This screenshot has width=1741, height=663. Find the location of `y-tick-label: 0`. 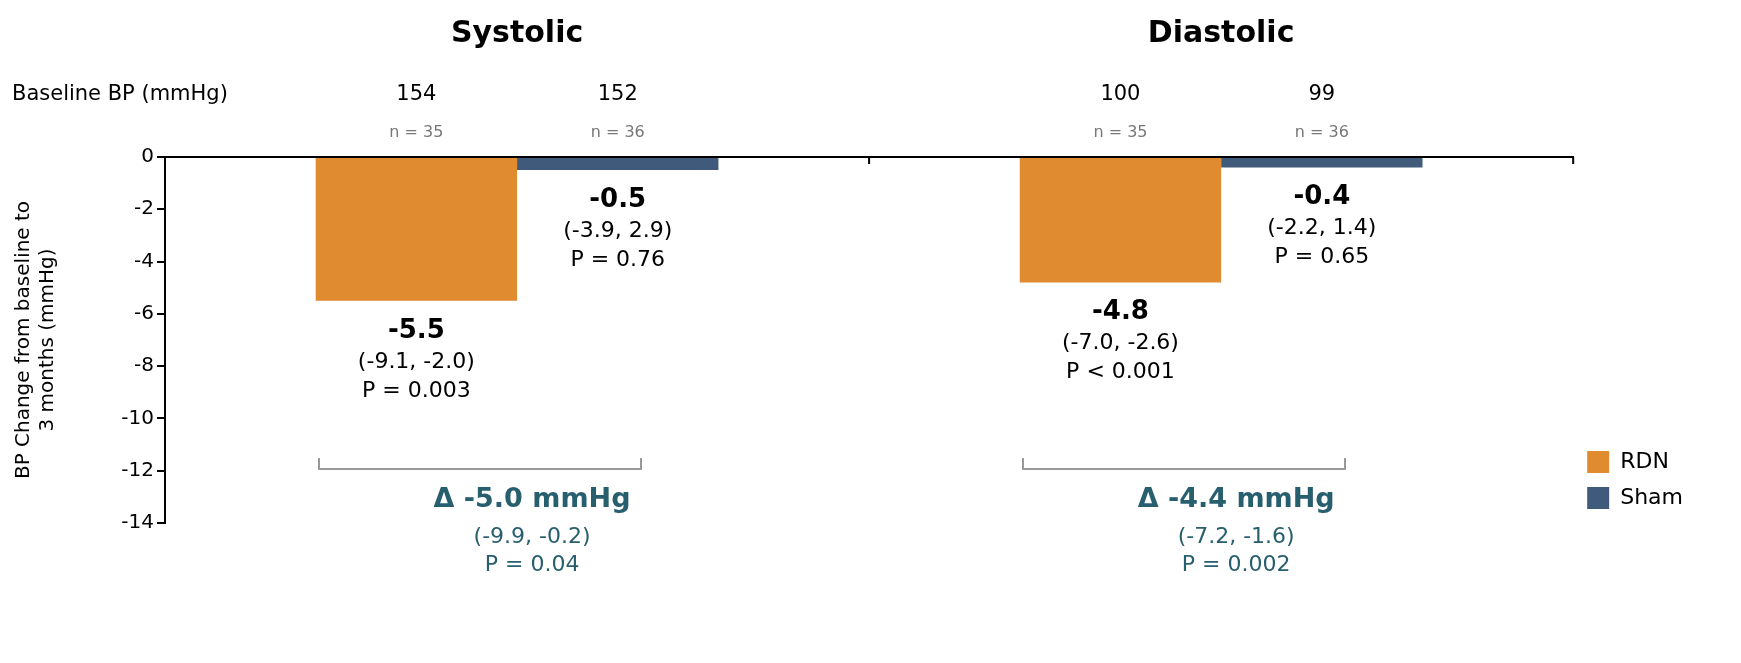

y-tick-label: 0 is located at coordinates (147, 155).